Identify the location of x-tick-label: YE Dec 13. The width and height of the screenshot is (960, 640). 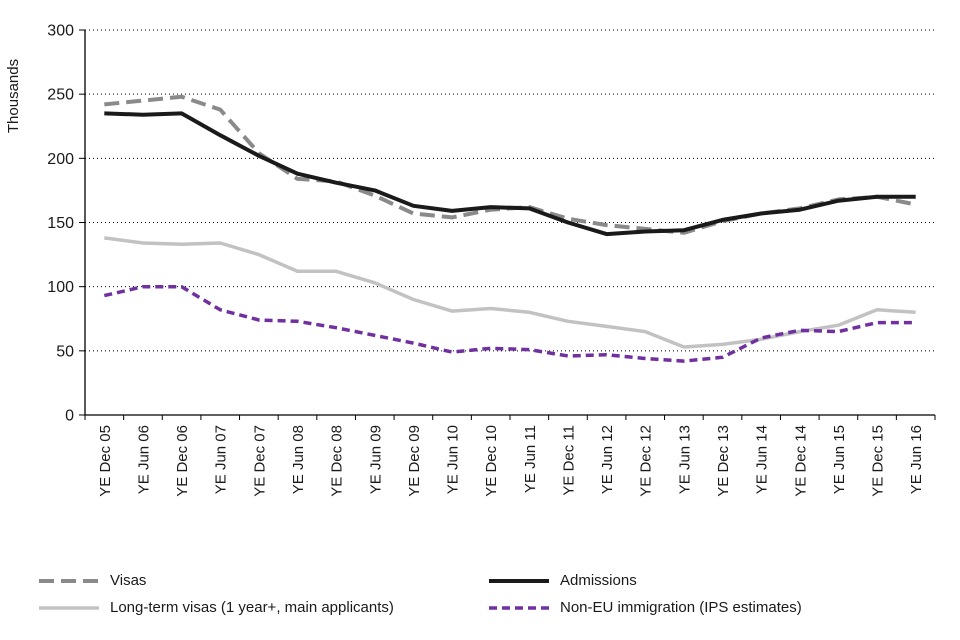
(723, 461).